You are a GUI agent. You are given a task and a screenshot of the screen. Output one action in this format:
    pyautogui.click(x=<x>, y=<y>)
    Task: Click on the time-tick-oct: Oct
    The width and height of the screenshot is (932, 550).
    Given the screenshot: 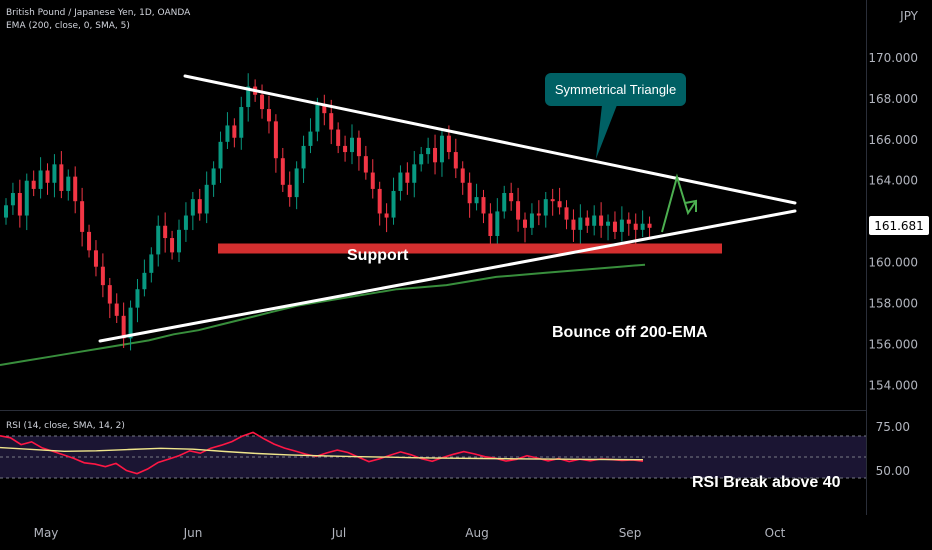 What is the action you would take?
    pyautogui.click(x=775, y=533)
    